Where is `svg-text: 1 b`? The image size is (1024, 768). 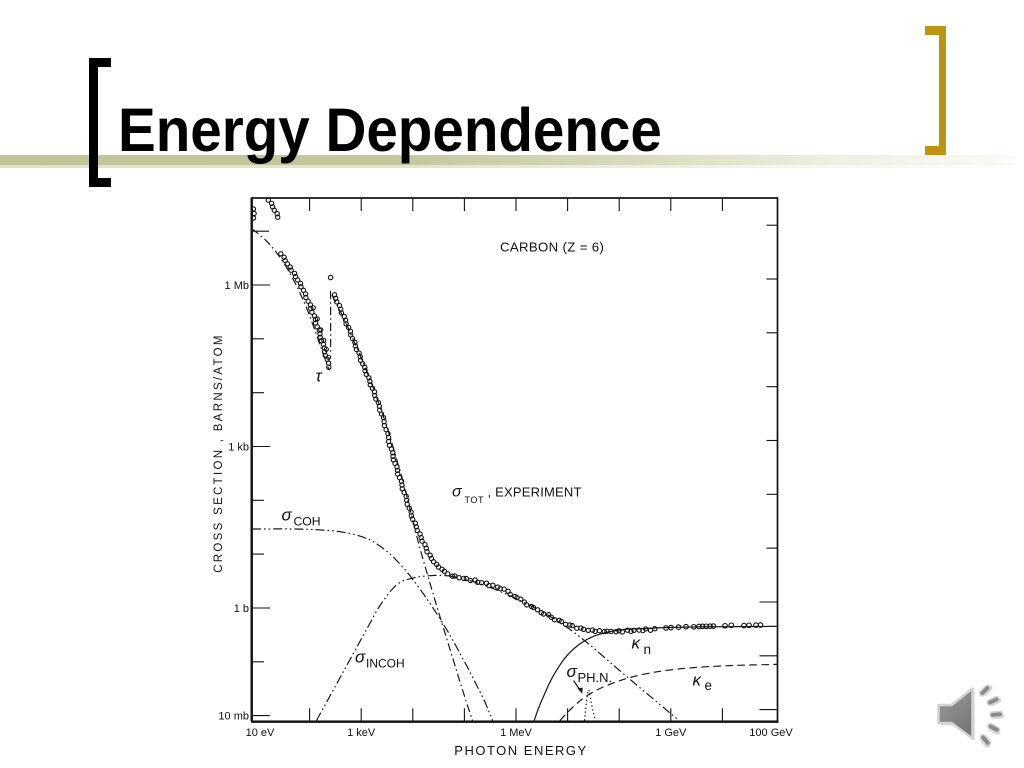 svg-text: 1 b is located at coordinates (241, 609).